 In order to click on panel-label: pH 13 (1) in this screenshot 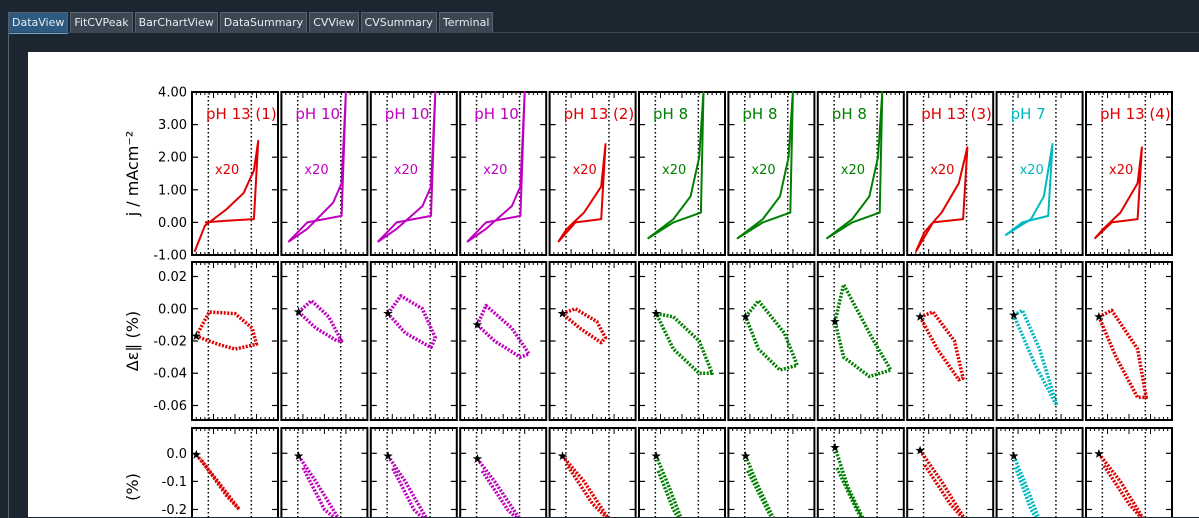, I will do `click(241, 114)`.